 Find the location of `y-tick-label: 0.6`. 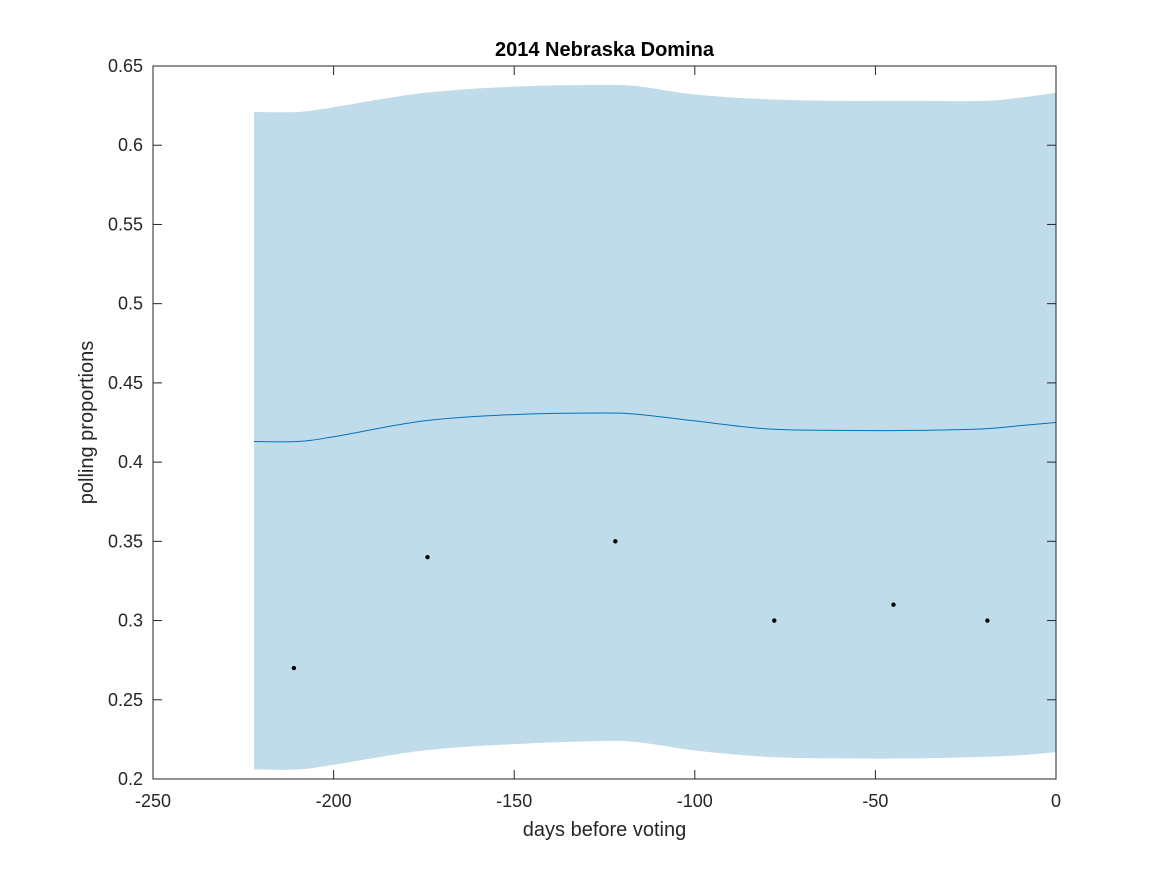

y-tick-label: 0.6 is located at coordinates (130, 145).